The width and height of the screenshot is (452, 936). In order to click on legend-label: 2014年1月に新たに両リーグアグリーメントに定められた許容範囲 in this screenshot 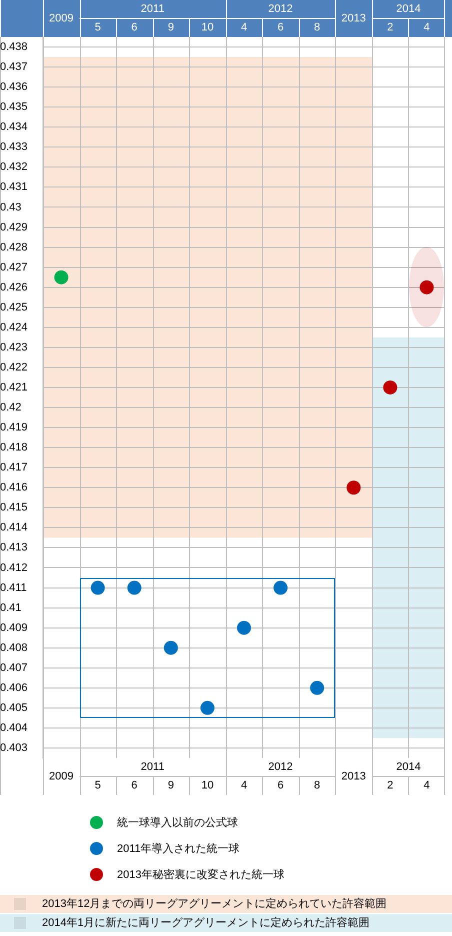, I will do `click(206, 923)`.